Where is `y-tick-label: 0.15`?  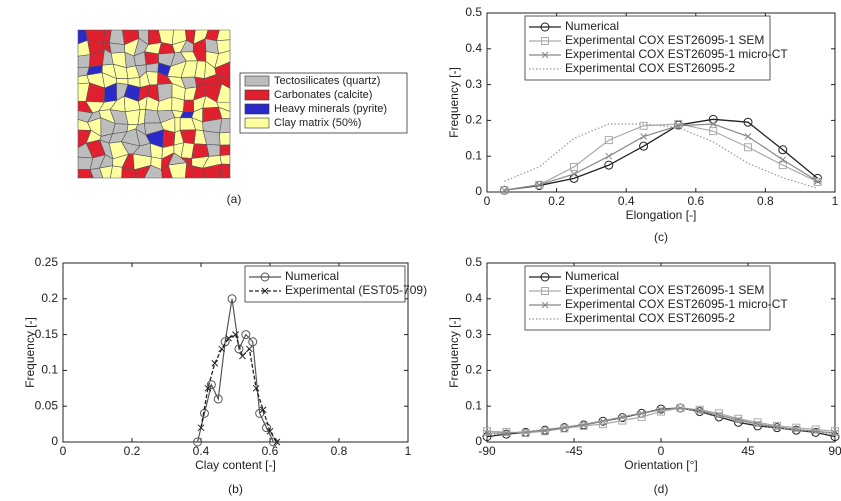
y-tick-label: 0.15 is located at coordinates (47, 334).